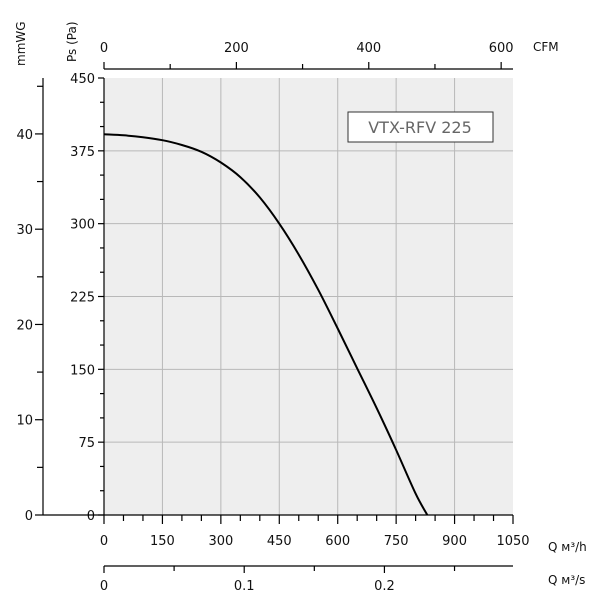 The height and width of the screenshot is (599, 598). I want to click on model-label-text: VTX-RFV 225, so click(420, 127).